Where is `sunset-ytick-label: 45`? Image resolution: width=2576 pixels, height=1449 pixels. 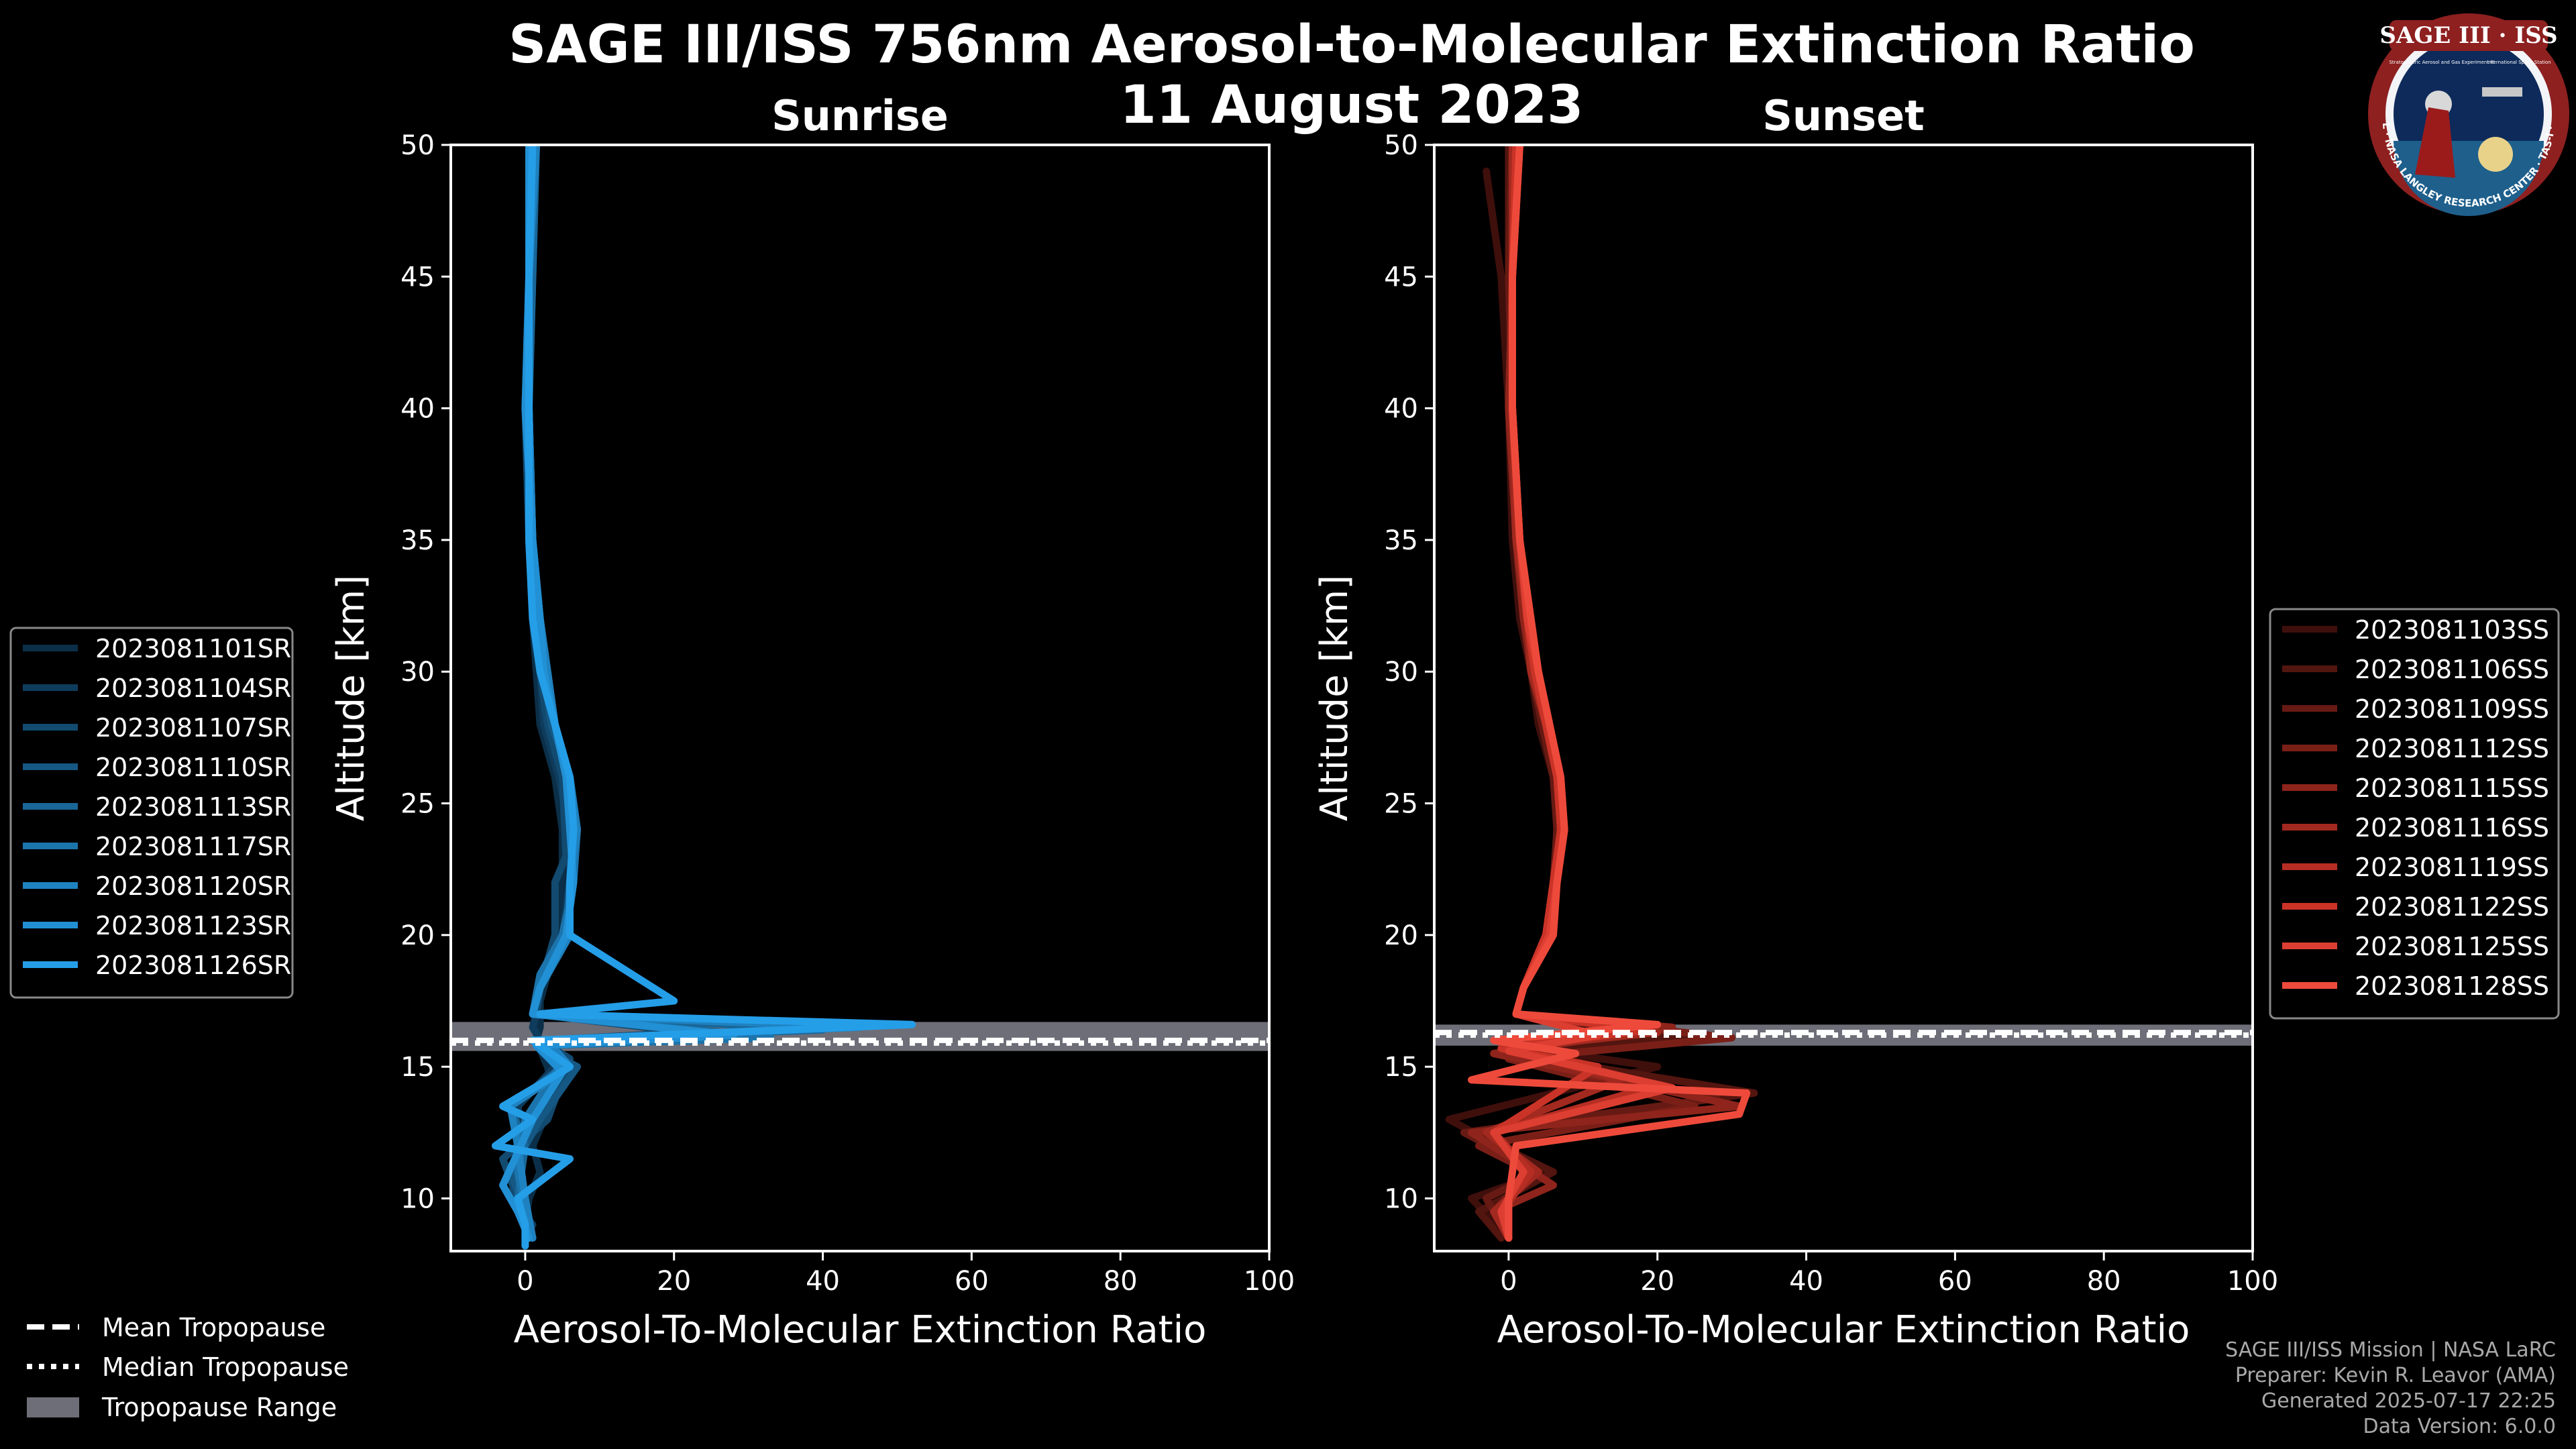
sunset-ytick-label: 45 is located at coordinates (1401, 277).